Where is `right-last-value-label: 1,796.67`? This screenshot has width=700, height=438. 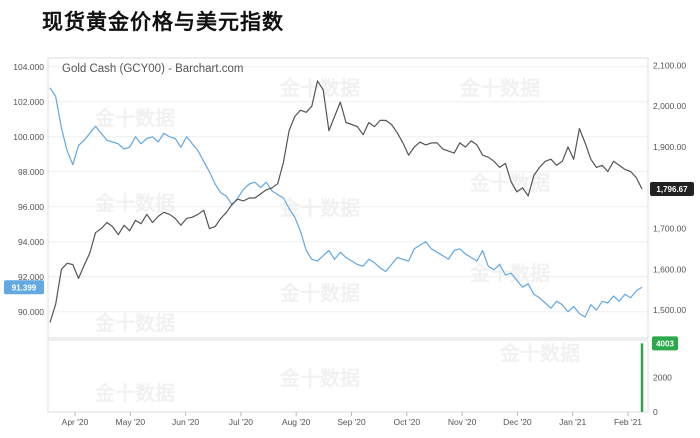
right-last-value-label: 1,796.67 is located at coordinates (672, 189).